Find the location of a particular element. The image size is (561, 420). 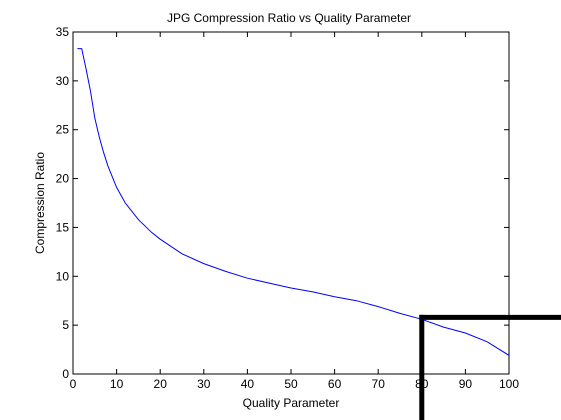

y-tick-label: 30 is located at coordinates (63, 81).